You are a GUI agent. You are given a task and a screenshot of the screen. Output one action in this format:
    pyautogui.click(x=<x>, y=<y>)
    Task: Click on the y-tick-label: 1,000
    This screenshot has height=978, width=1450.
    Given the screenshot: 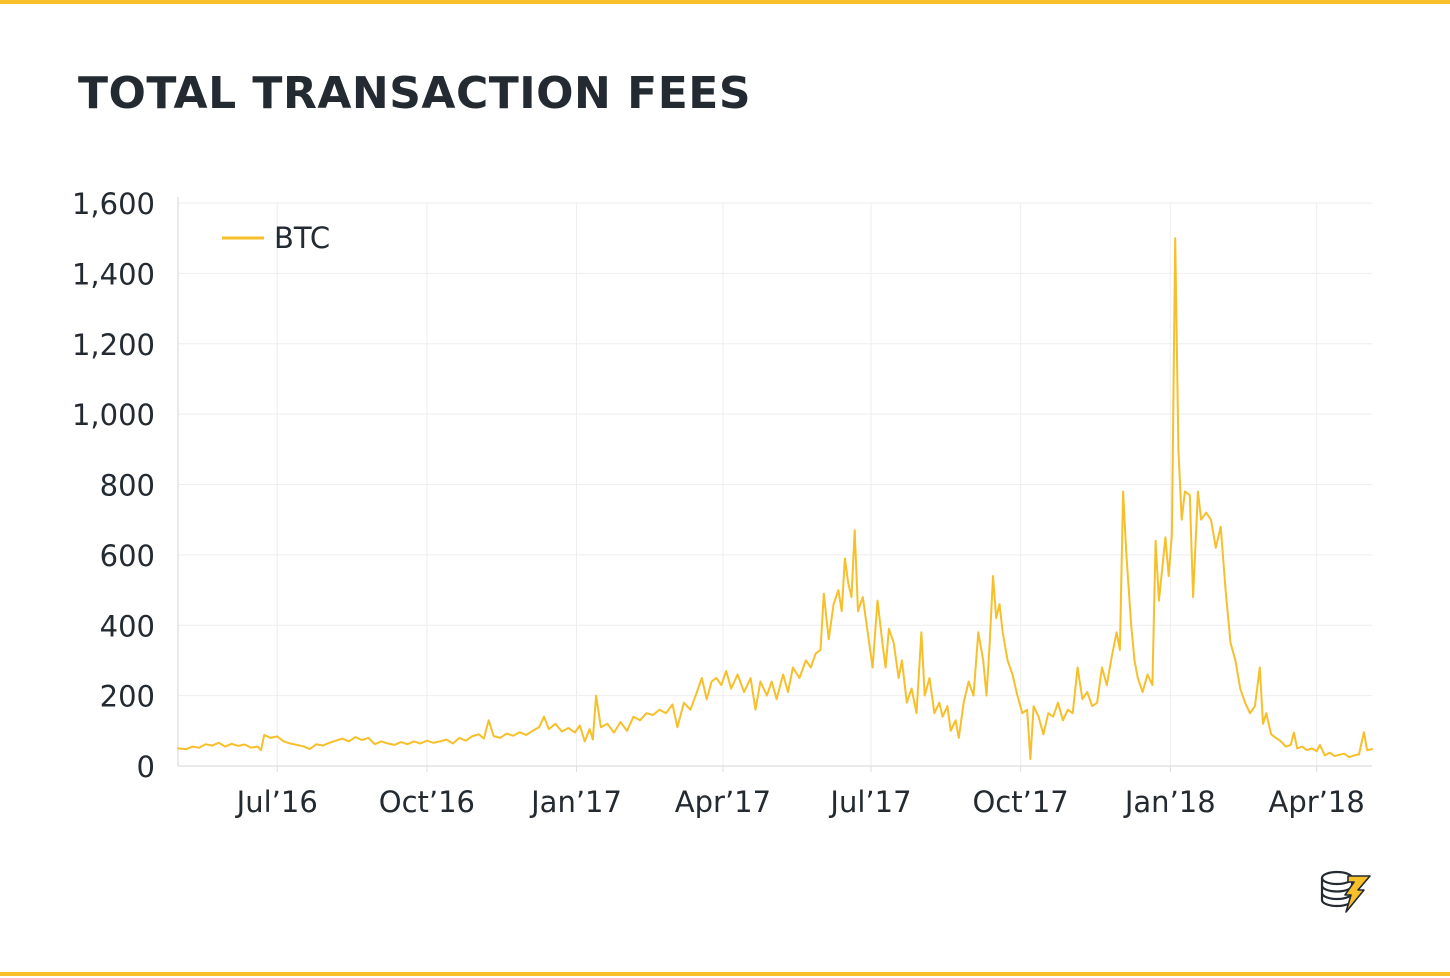 What is the action you would take?
    pyautogui.click(x=113, y=415)
    